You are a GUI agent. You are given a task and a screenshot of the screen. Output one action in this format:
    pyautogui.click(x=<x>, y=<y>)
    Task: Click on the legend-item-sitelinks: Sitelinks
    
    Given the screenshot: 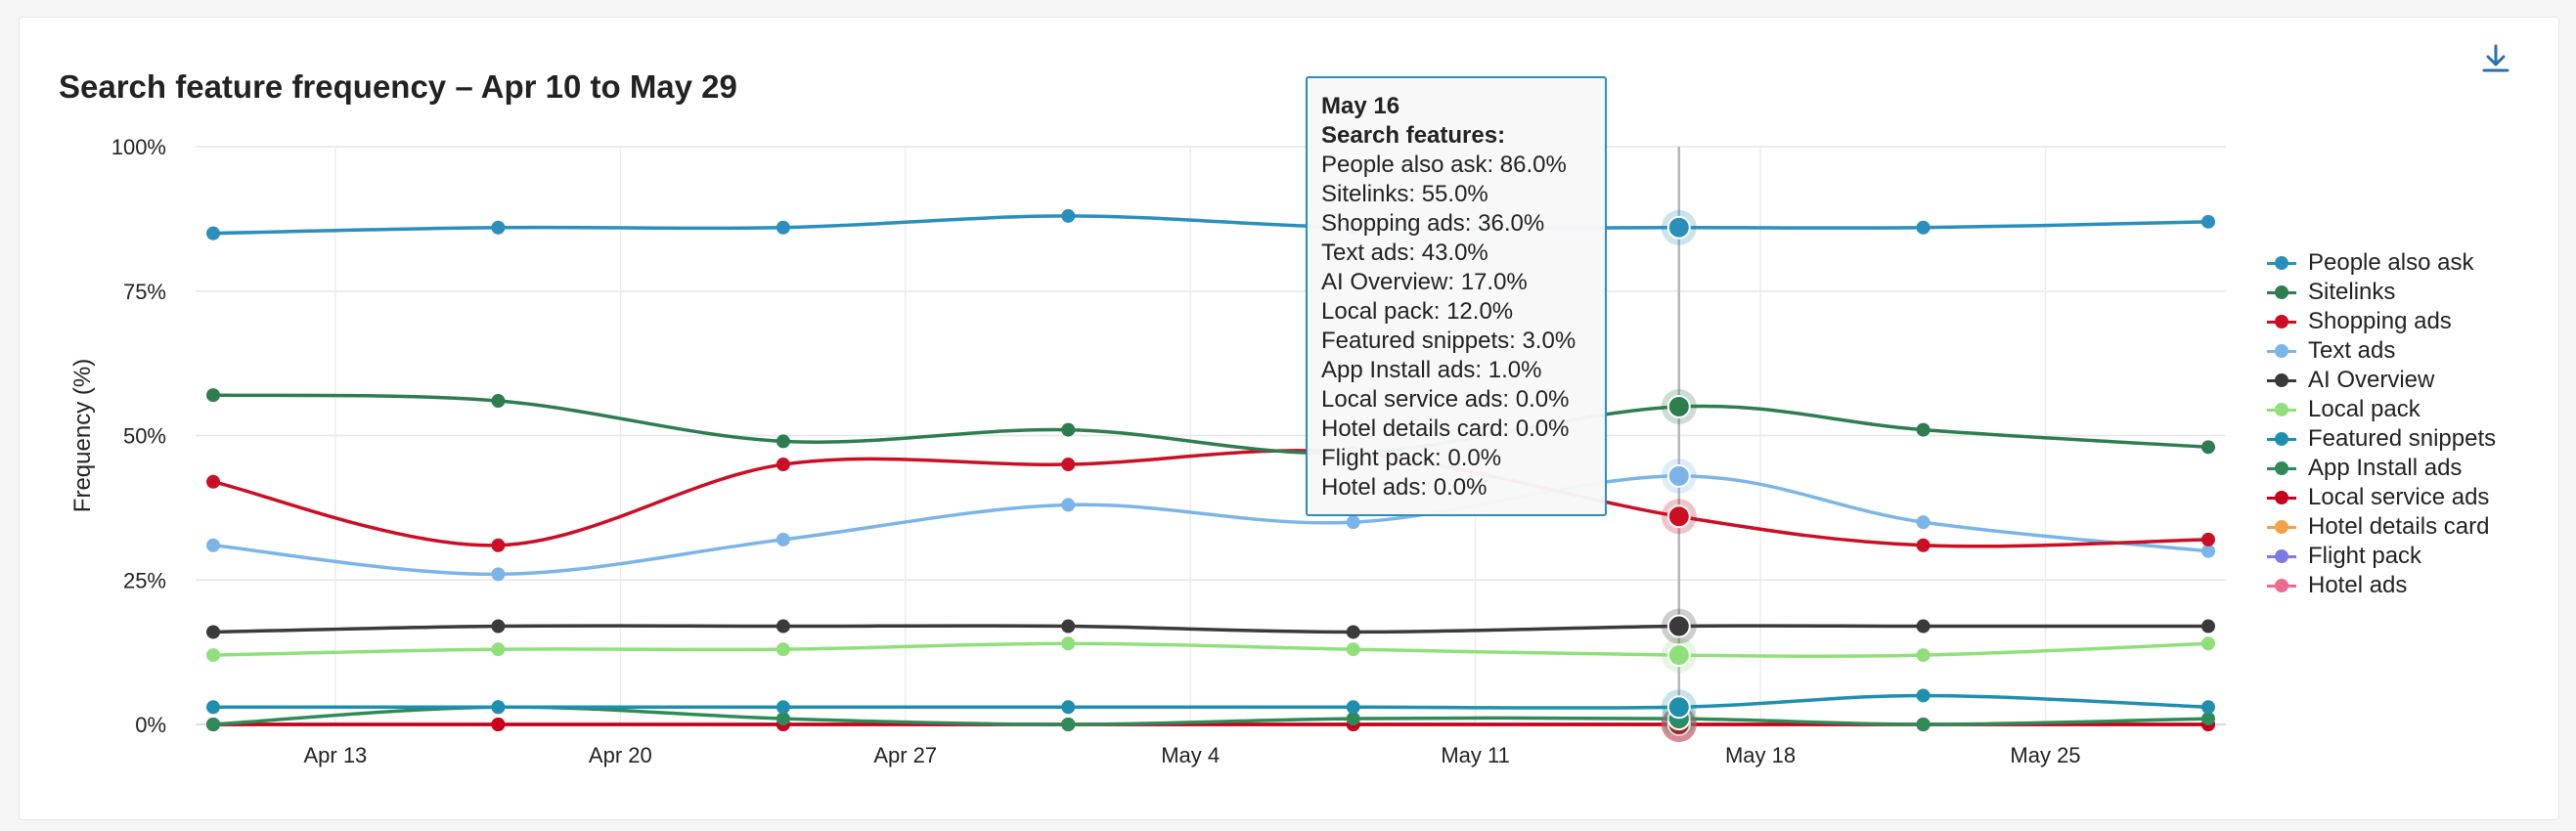 What is the action you would take?
    pyautogui.click(x=2381, y=292)
    